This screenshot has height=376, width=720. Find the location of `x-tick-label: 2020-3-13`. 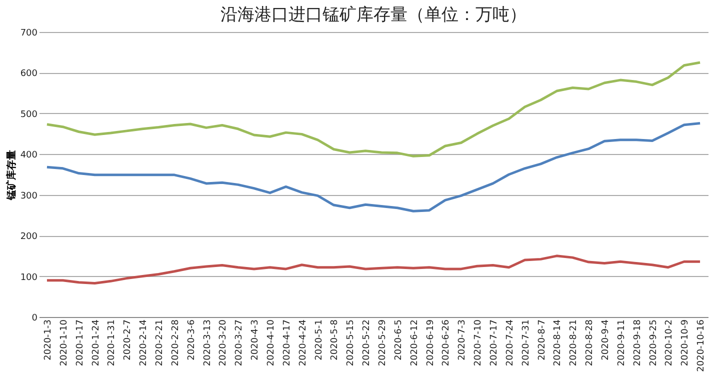

x-tick-label: 2020-3-13 is located at coordinates (207, 343).